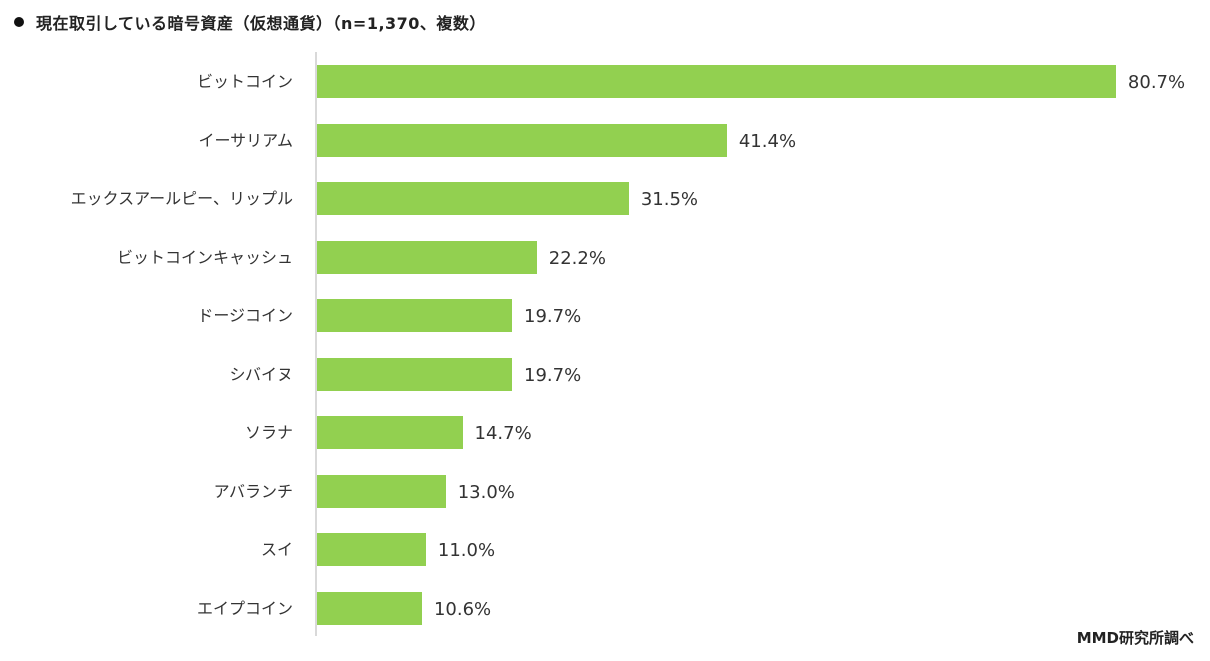 This screenshot has width=1210, height=661. What do you see at coordinates (605, 432) in the screenshot?
I see `bar-row: ソラナ 14.7%` at bounding box center [605, 432].